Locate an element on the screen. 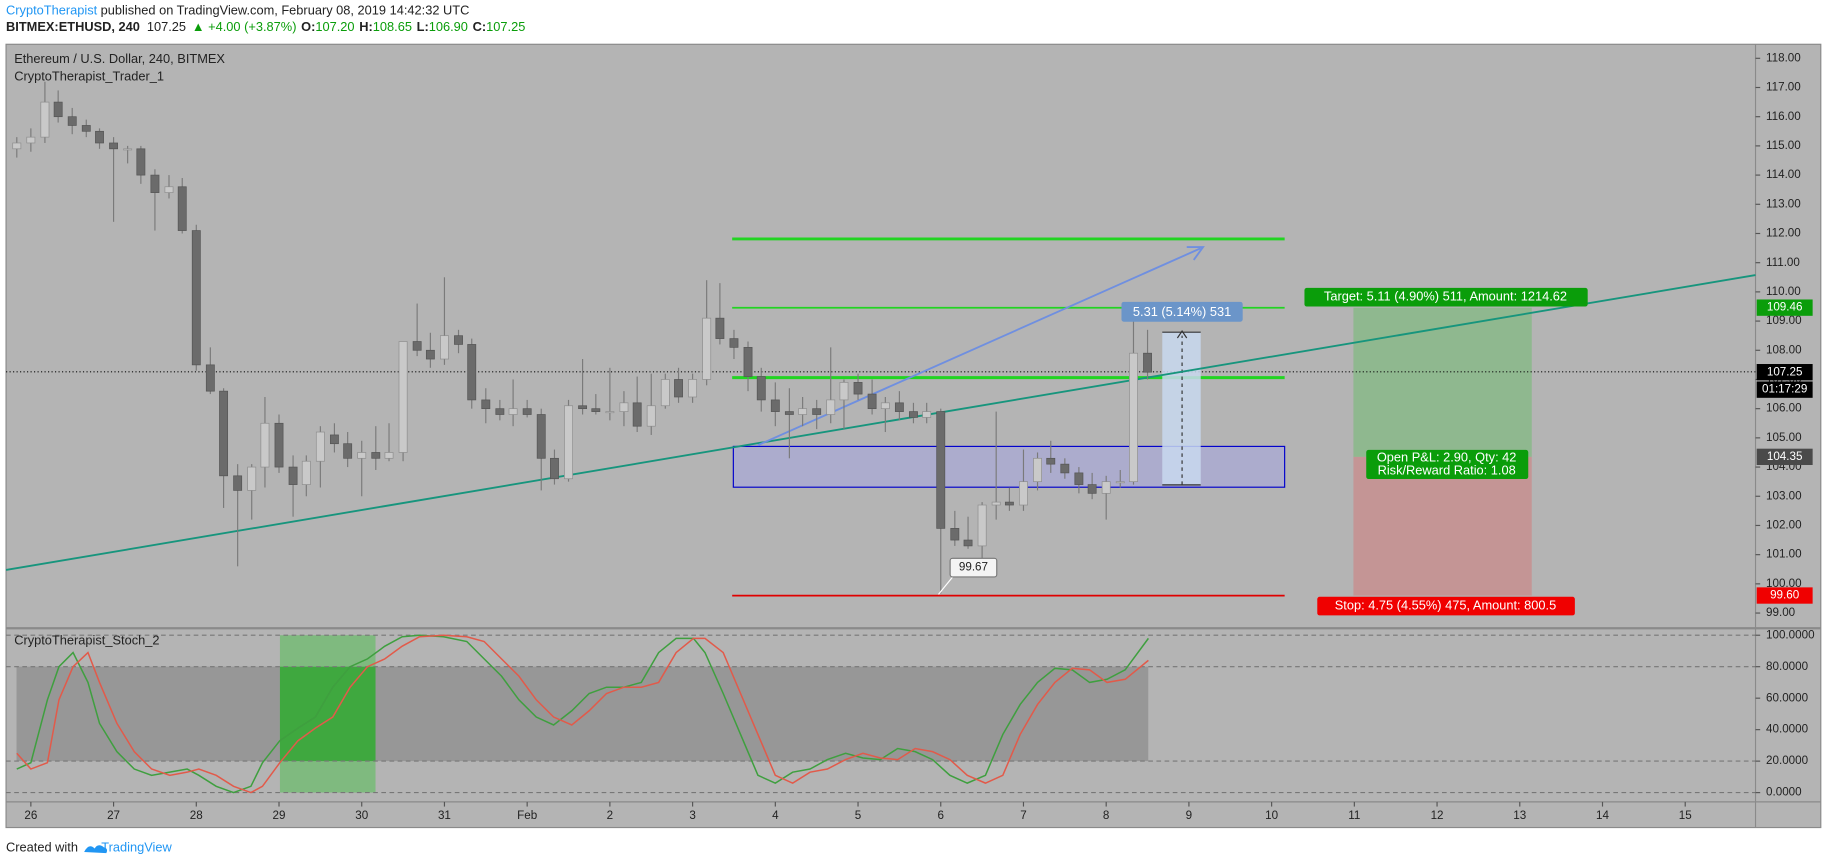  x-tick-label: 13 is located at coordinates (1519, 815).